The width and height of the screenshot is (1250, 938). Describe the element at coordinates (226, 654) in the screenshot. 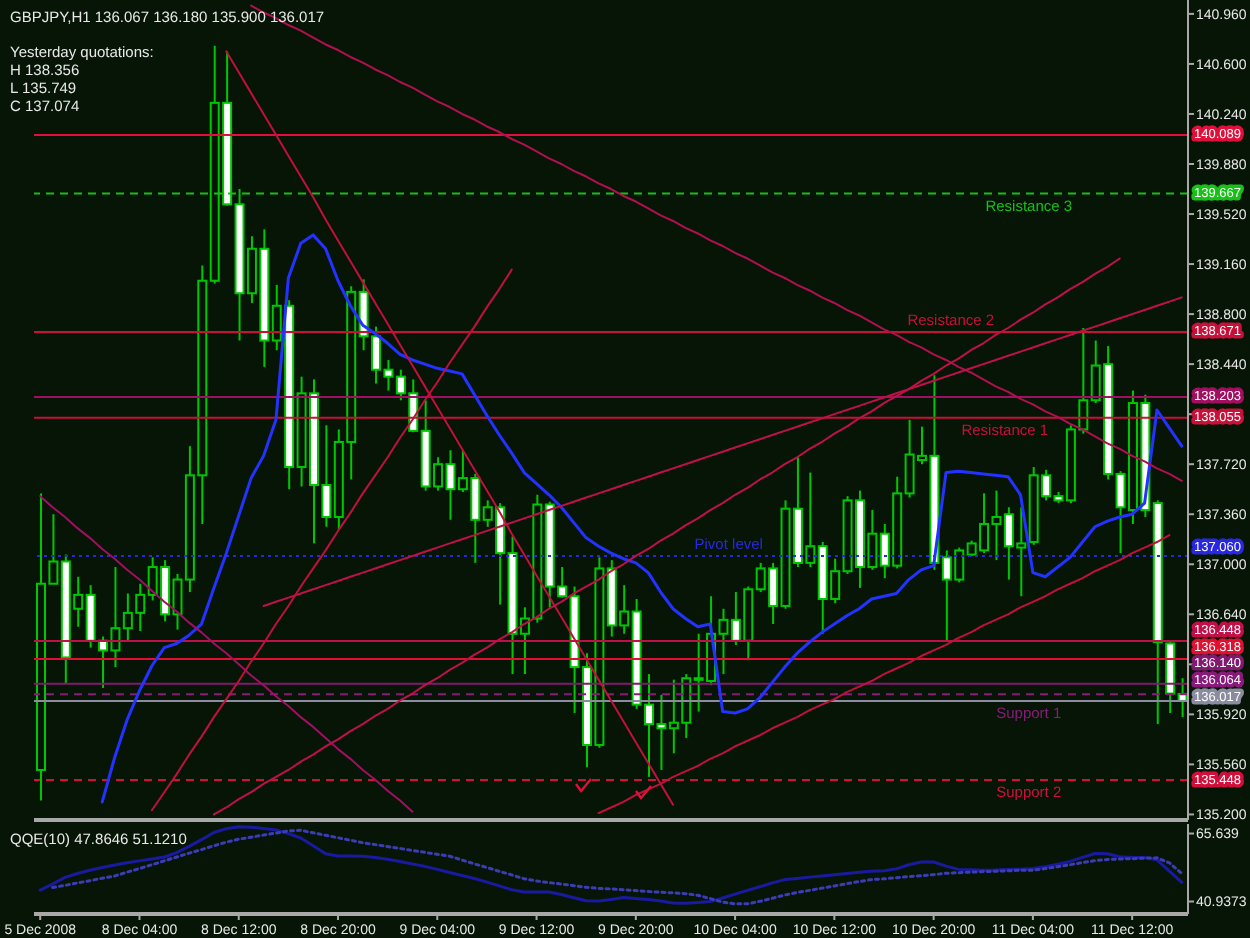

I see `line-series` at that location.